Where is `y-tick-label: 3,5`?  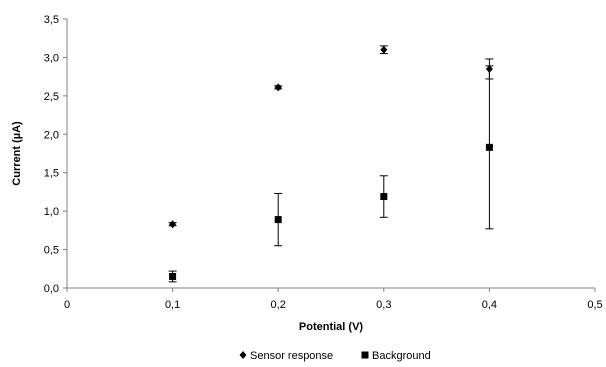
y-tick-label: 3,5 is located at coordinates (51, 20).